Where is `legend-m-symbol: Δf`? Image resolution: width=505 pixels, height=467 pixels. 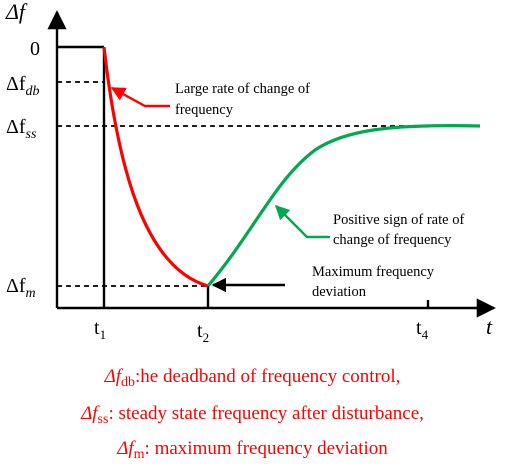
legend-m-symbol: Δf is located at coordinates (125, 448).